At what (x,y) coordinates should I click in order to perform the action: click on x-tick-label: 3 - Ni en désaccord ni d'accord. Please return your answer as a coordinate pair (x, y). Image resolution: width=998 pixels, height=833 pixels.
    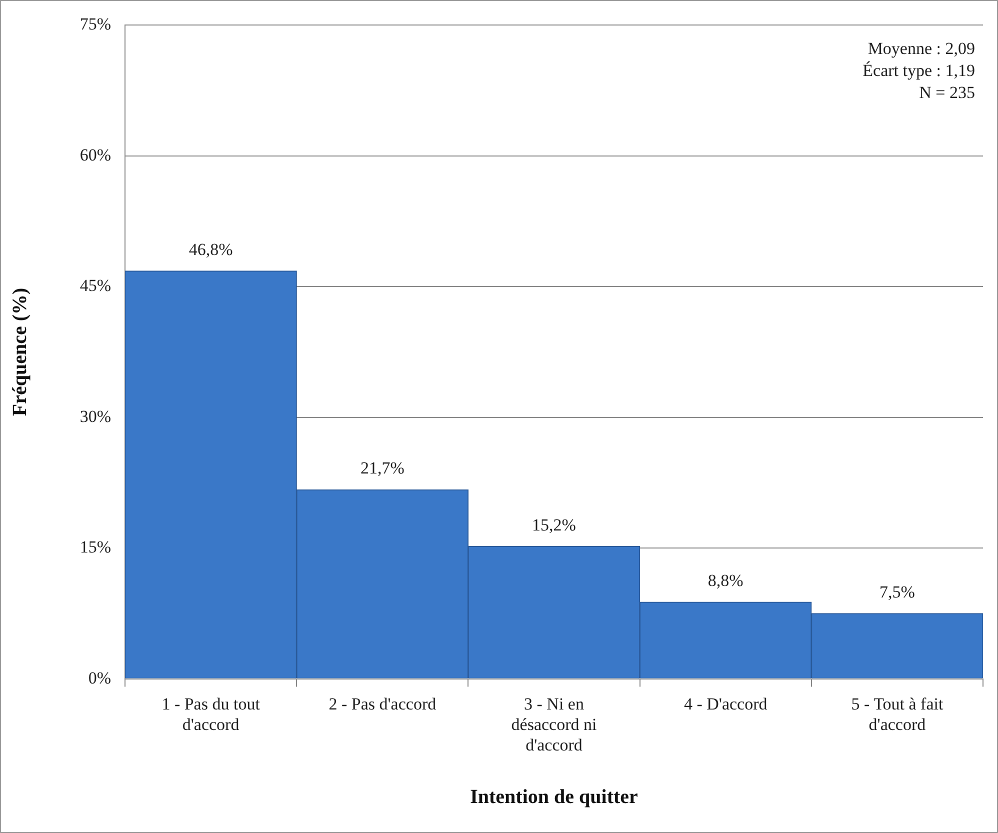
    Looking at the image, I should click on (554, 724).